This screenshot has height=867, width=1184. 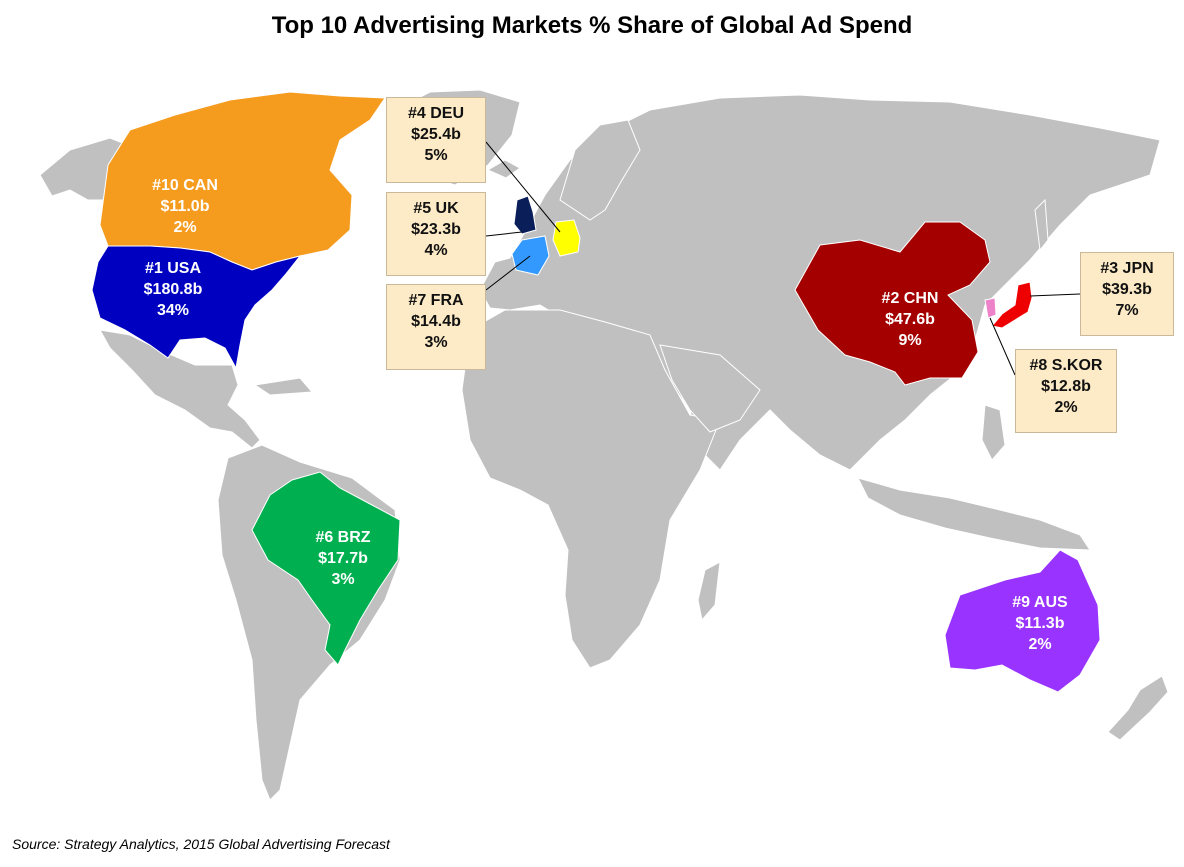 I want to click on callout-uk: #5 UK $23.3b 4%, so click(x=436, y=234).